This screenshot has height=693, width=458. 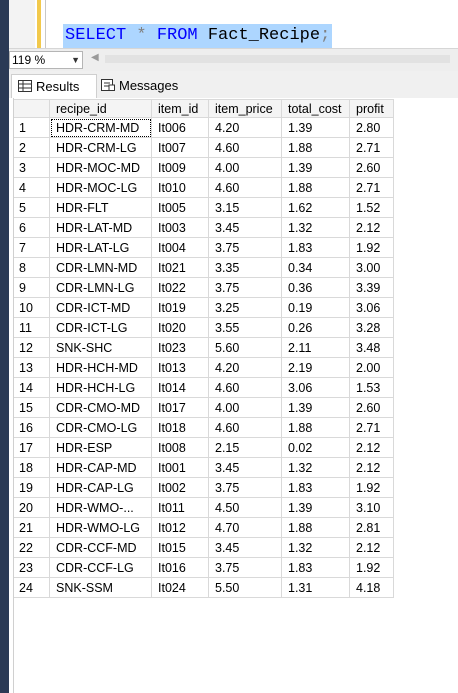 What do you see at coordinates (180, 487) in the screenshot?
I see `item-id-cell: It002` at bounding box center [180, 487].